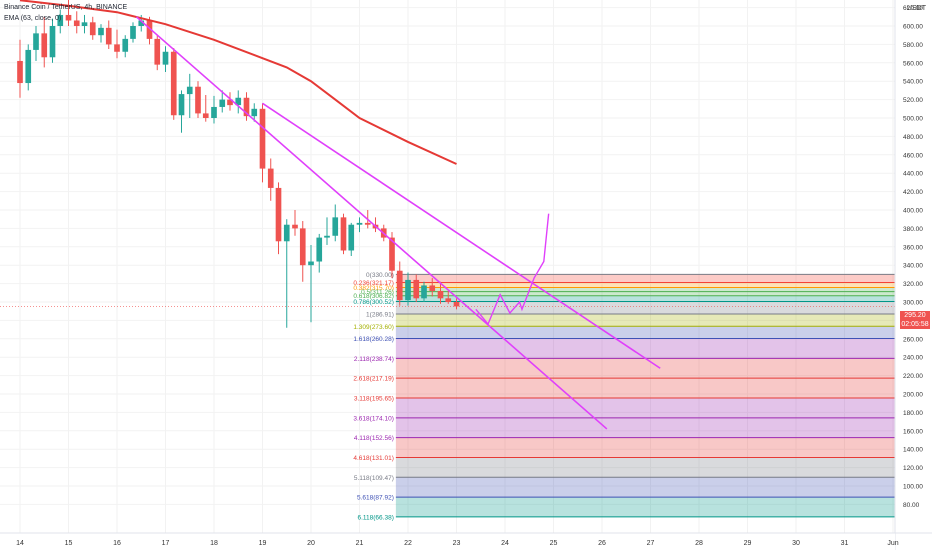 This screenshot has width=932, height=555. What do you see at coordinates (447, 541) in the screenshot?
I see `time-axis` at bounding box center [447, 541].